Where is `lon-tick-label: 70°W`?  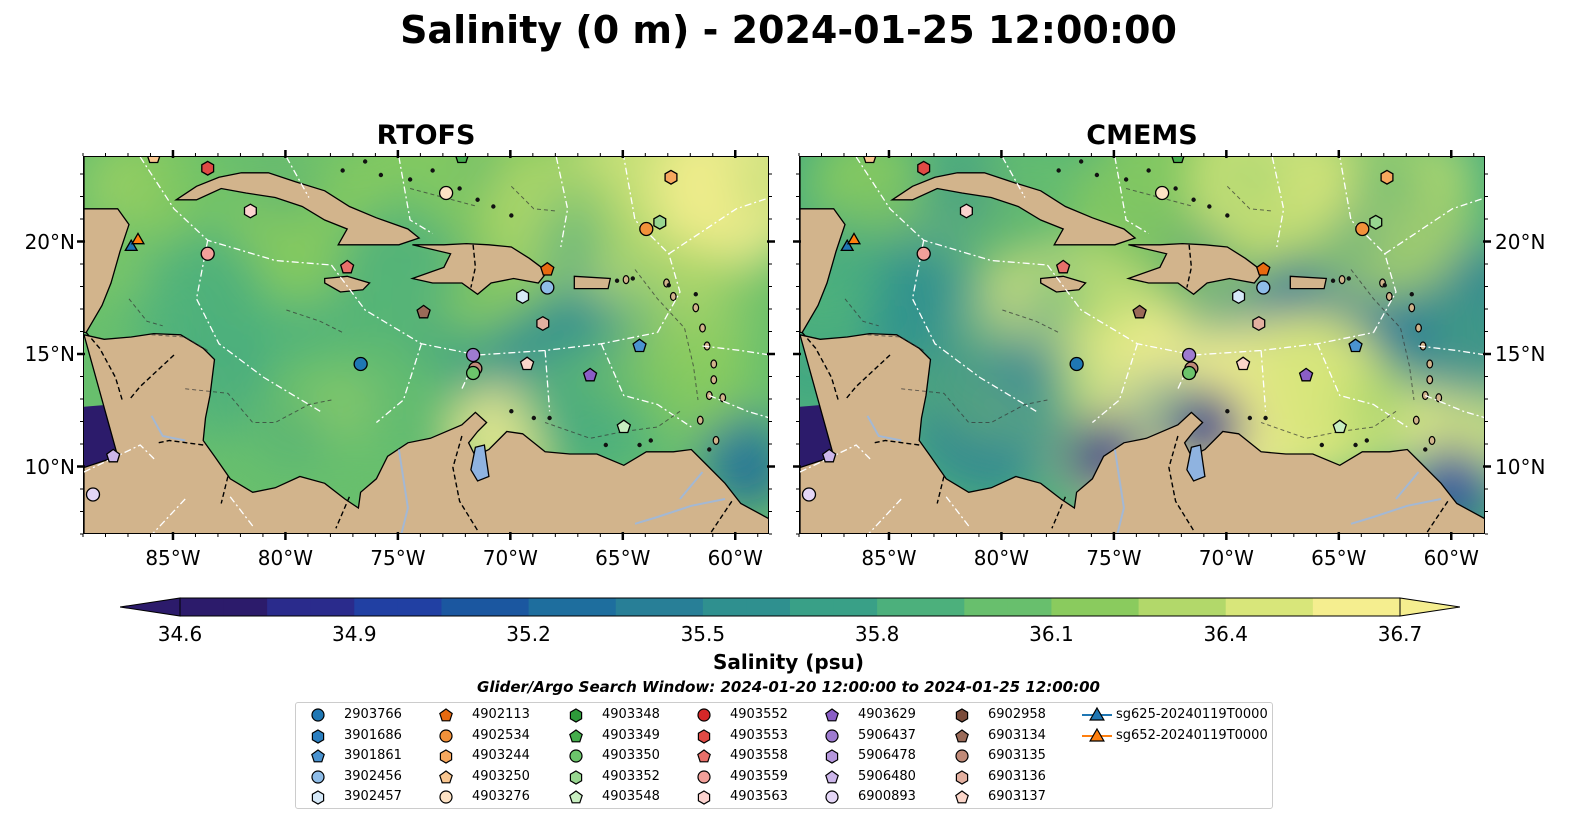 lon-tick-label: 70°W is located at coordinates (1226, 558).